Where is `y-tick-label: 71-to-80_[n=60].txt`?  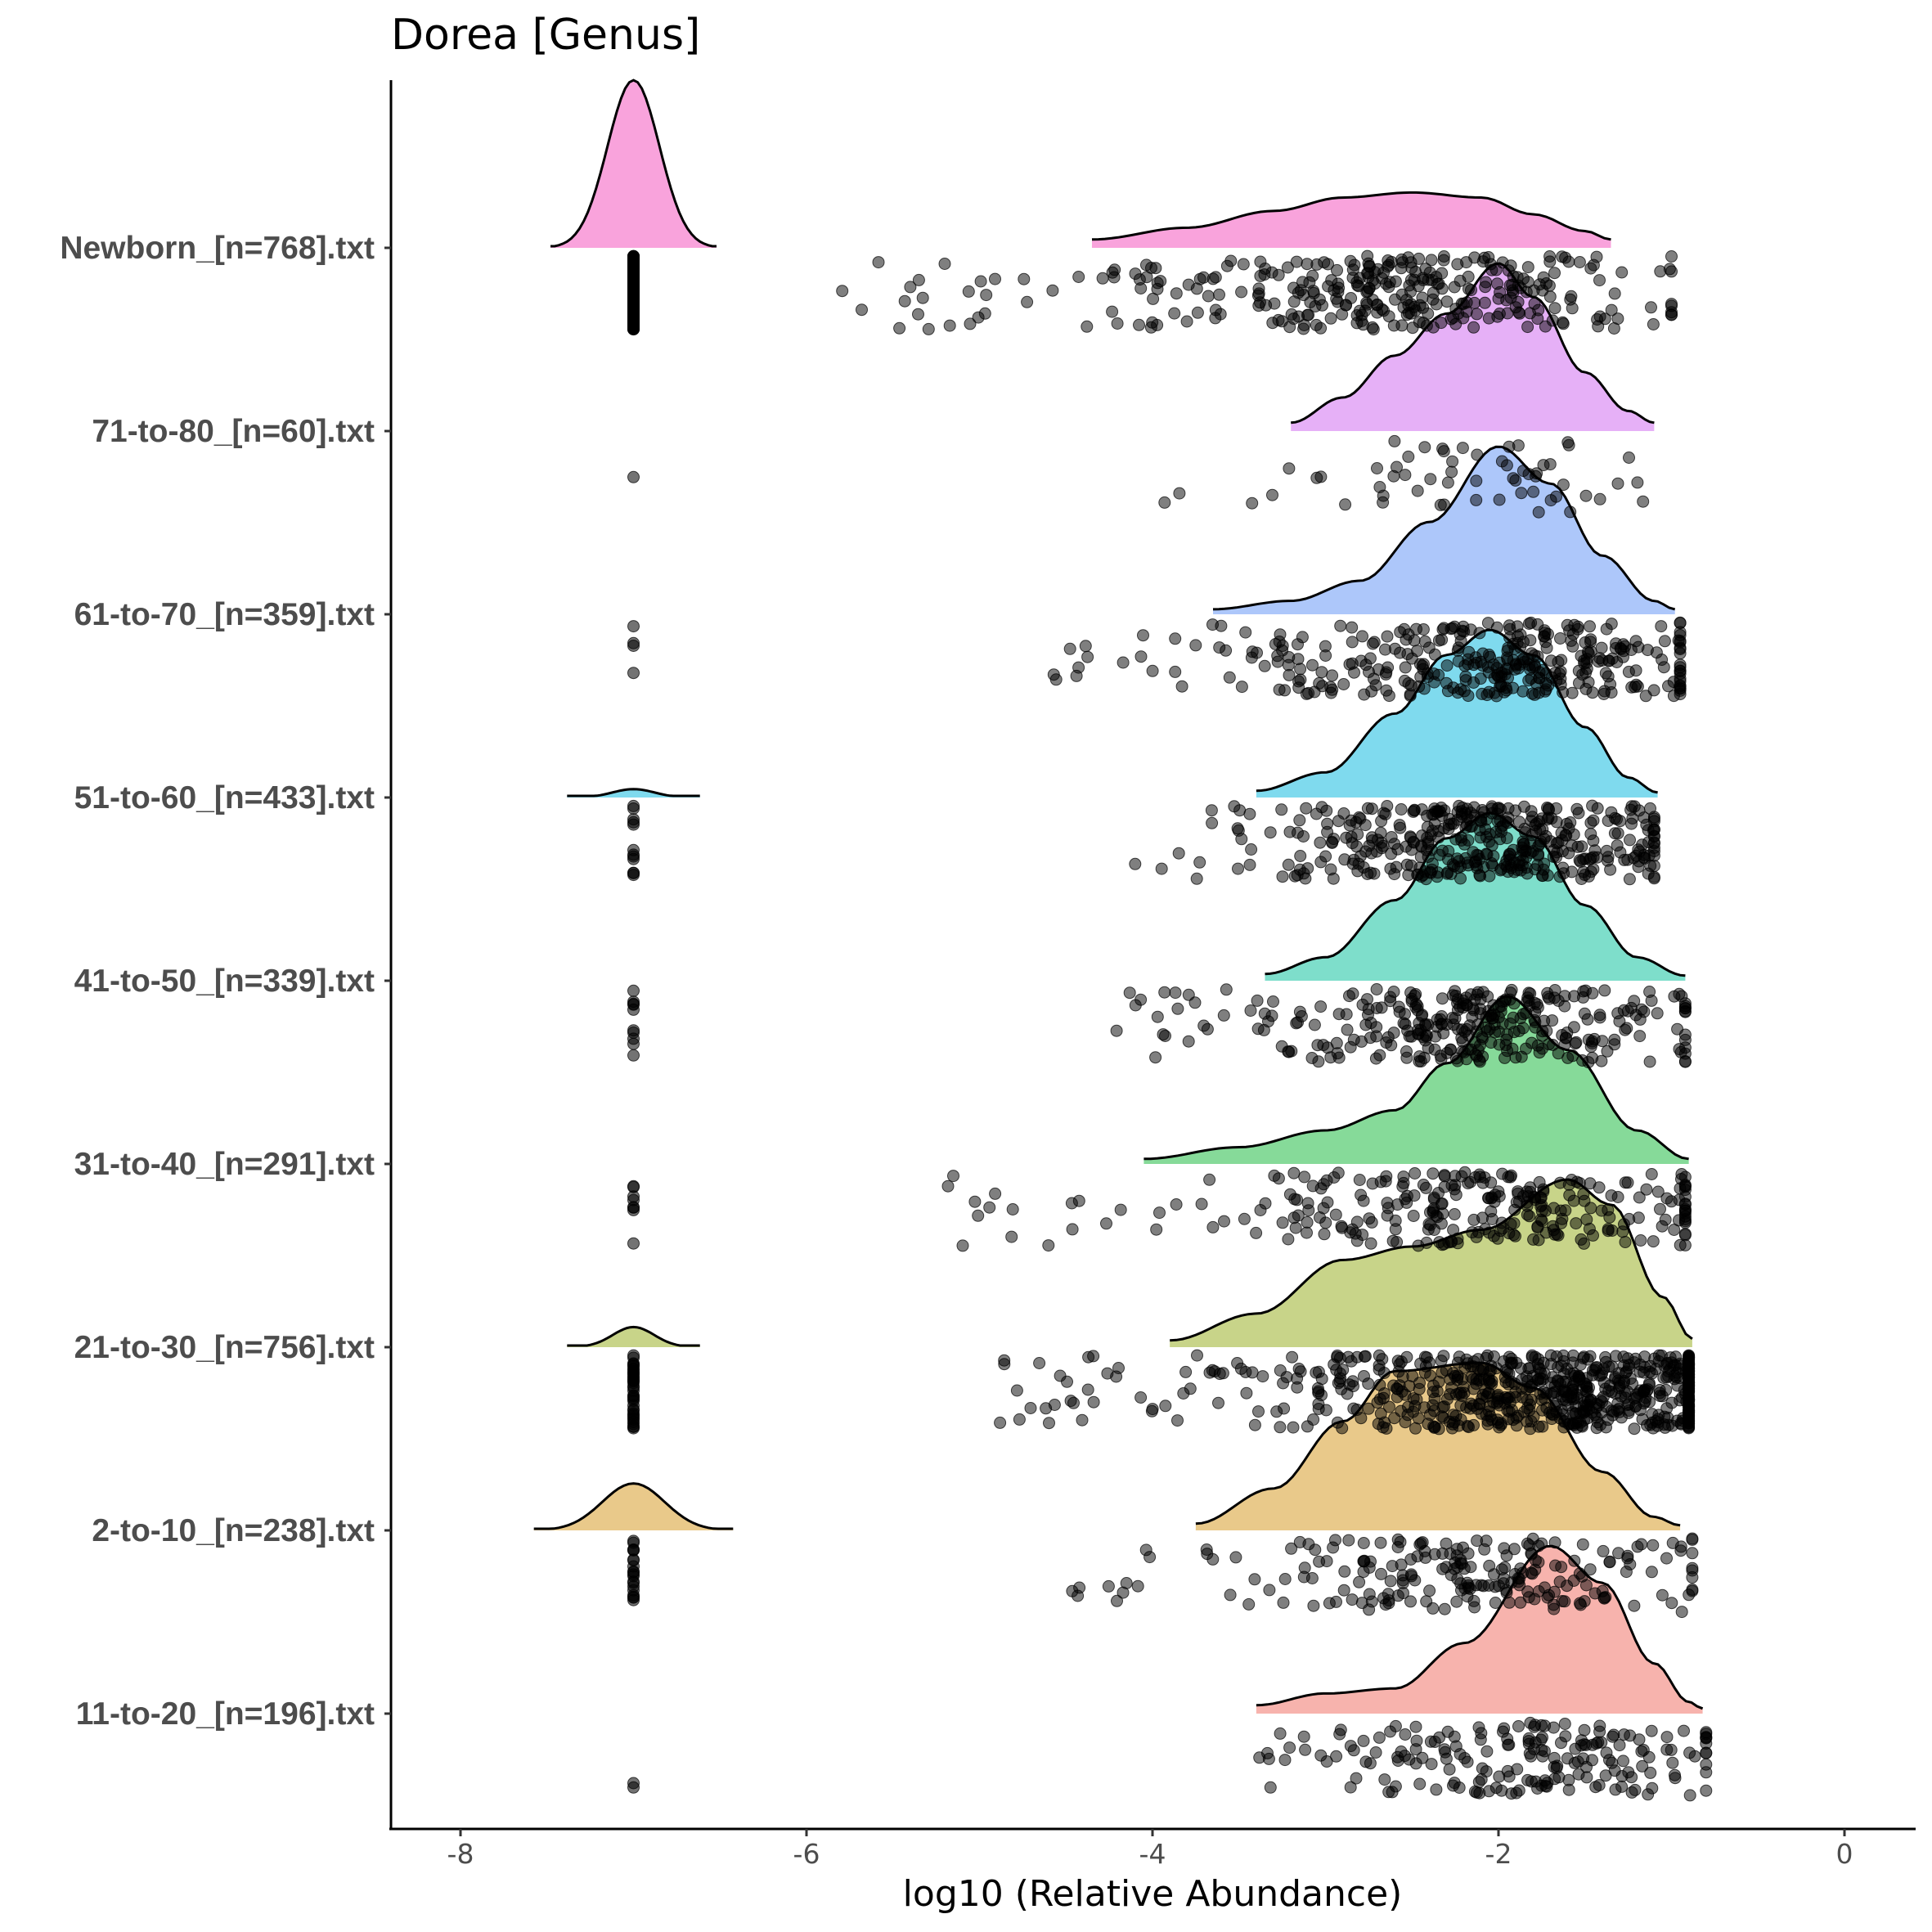
y-tick-label: 71-to-80_[n=60].txt is located at coordinates (234, 432).